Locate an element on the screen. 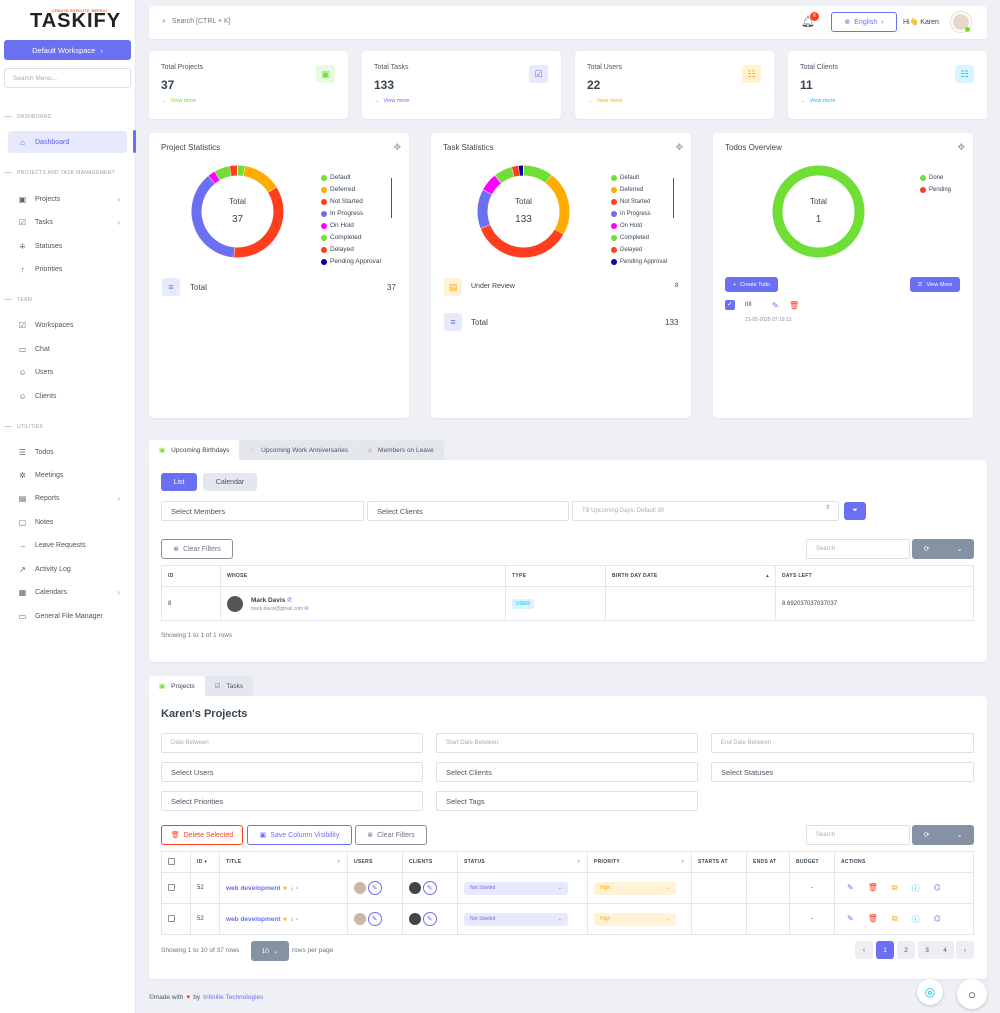  mail-icon: ✉ is located at coordinates (306, 608).